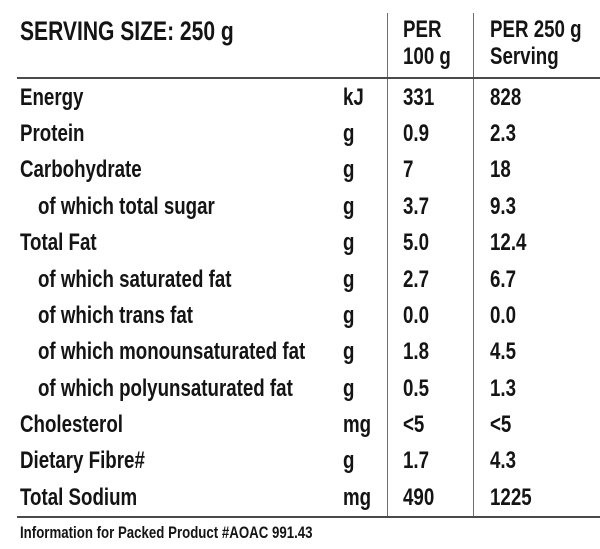 The height and width of the screenshot is (549, 600). I want to click on value-per-100g: 2.7, so click(416, 279).